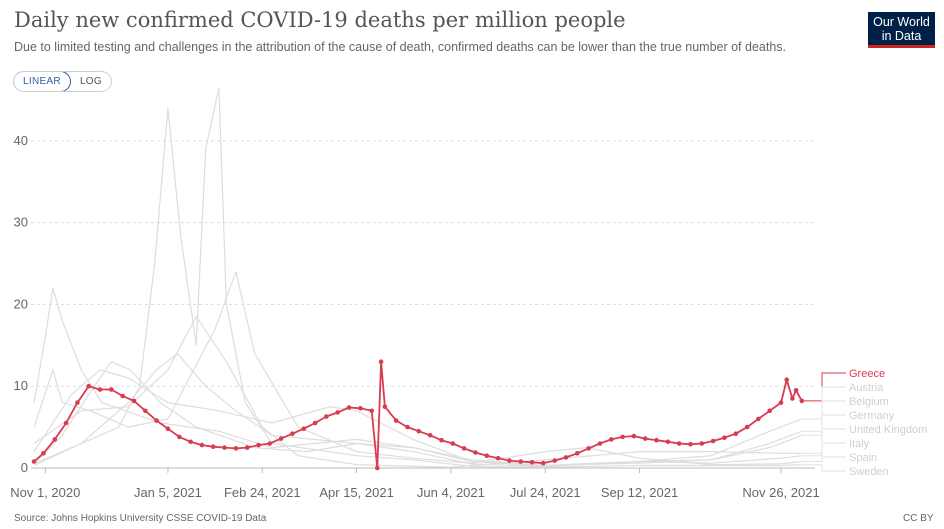  I want to click on x-tick-label: Nov 1, 2020, so click(45, 492).